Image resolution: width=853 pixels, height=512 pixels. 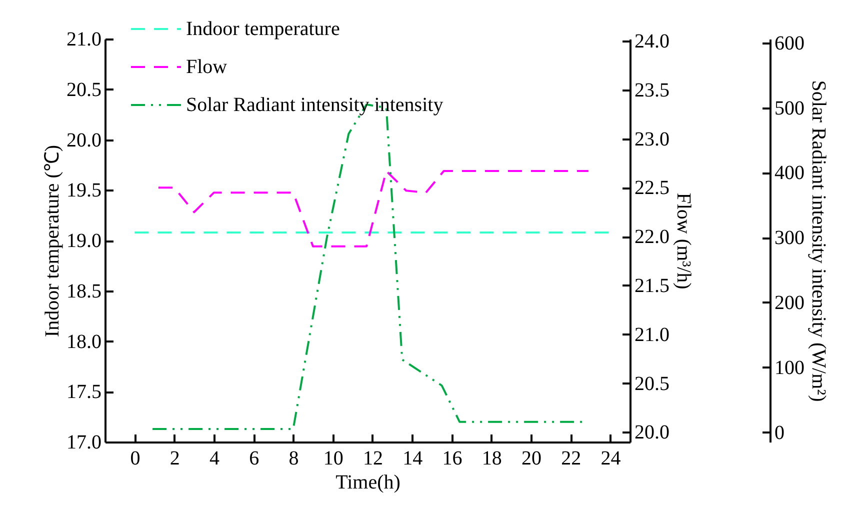 I want to click on y2-tick-label: 24.0, so click(x=652, y=41).